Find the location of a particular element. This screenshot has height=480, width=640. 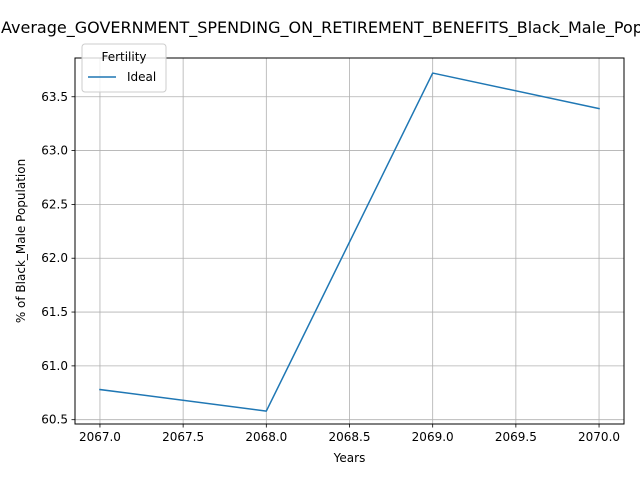

legend: Fertility Ideal is located at coordinates (124, 68).